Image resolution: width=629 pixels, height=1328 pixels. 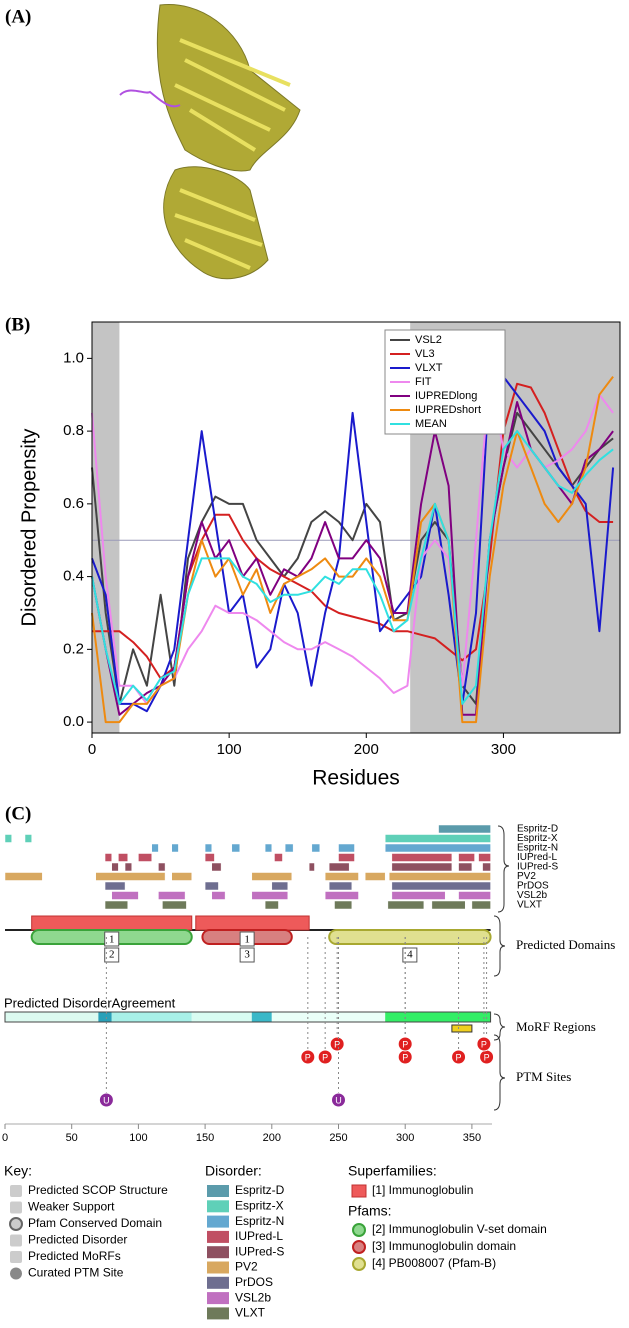 I want to click on brace-label: MoRF Regions, so click(x=556, y=1026).